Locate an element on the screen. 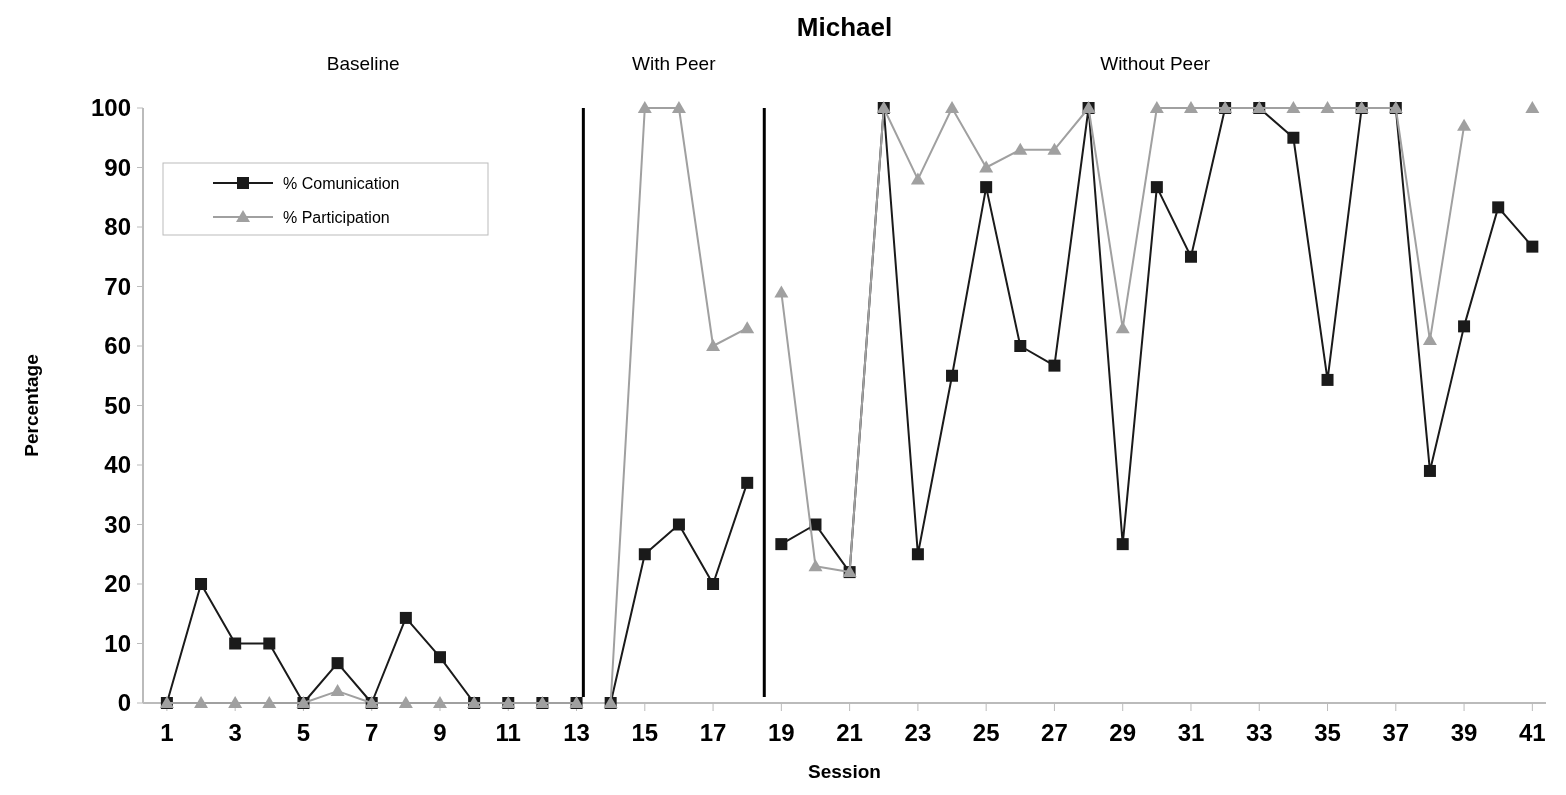 The width and height of the screenshot is (1566, 795). x-tick-label: 1 is located at coordinates (167, 732).